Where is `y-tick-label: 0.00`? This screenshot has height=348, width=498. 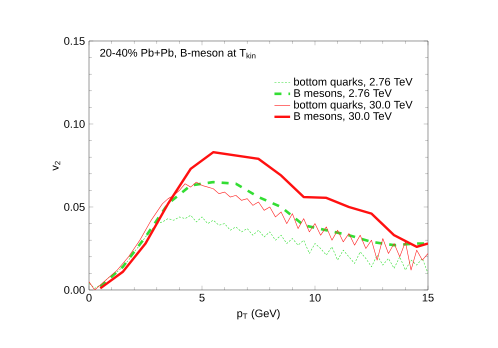 y-tick-label: 0.00 is located at coordinates (74, 290).